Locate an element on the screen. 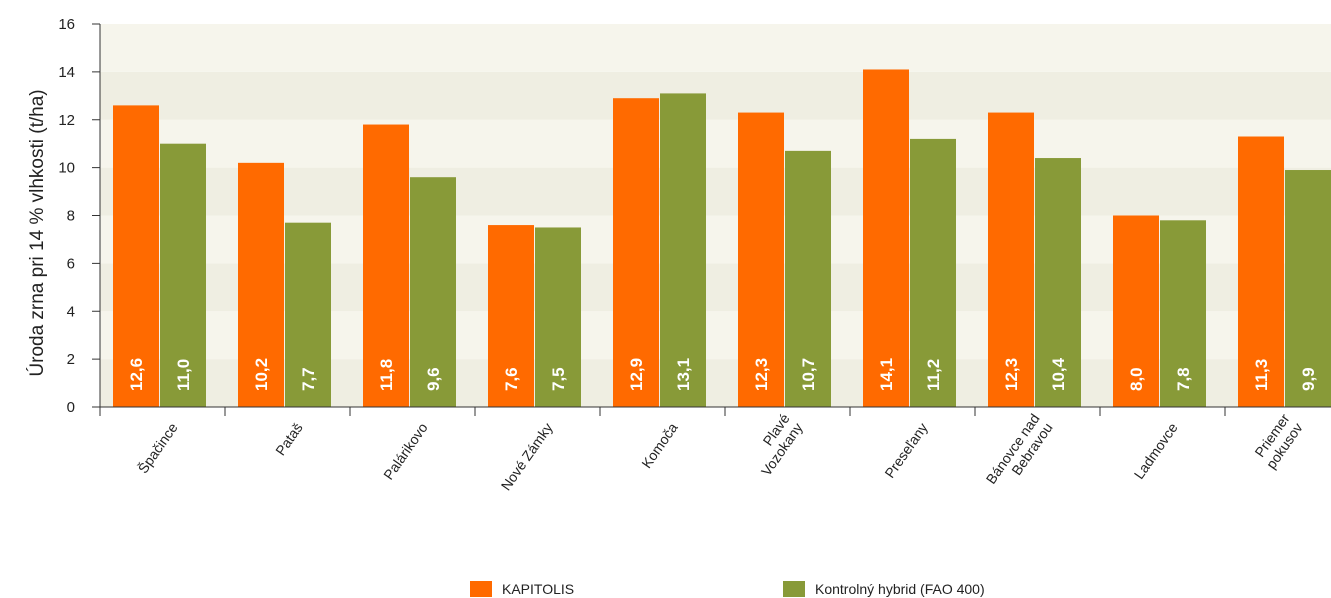 Image resolution: width=1331 pixels, height=598 pixels. x-category-label-line: Ladmovce is located at coordinates (1156, 451).